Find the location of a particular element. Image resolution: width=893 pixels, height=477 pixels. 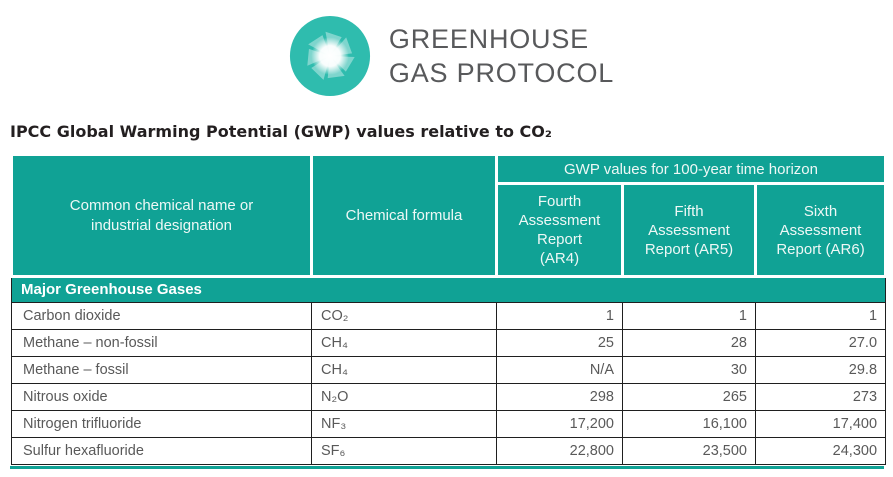

col-header-ar4: Fourth Assessment Report (AR4) is located at coordinates (559, 230).